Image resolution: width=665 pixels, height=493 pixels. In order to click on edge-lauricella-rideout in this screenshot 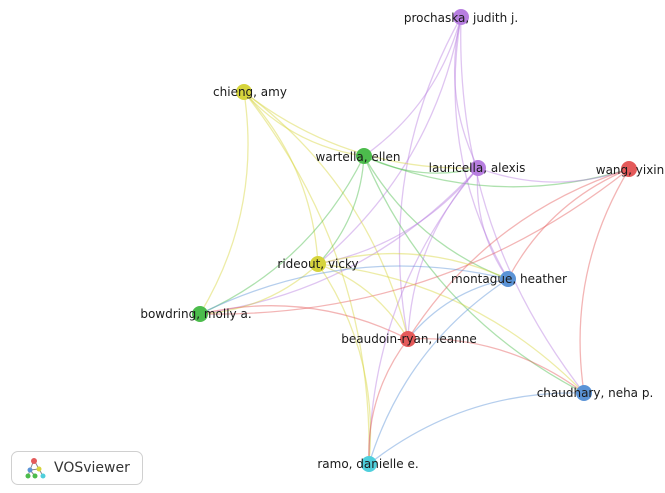, I will do `click(398, 216)`.